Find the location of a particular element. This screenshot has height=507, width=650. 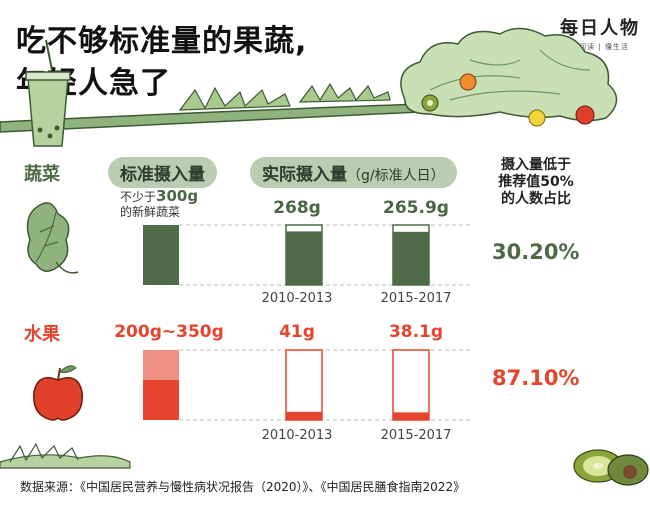

veg-value-2015-2017: 265.9g is located at coordinates (416, 208).